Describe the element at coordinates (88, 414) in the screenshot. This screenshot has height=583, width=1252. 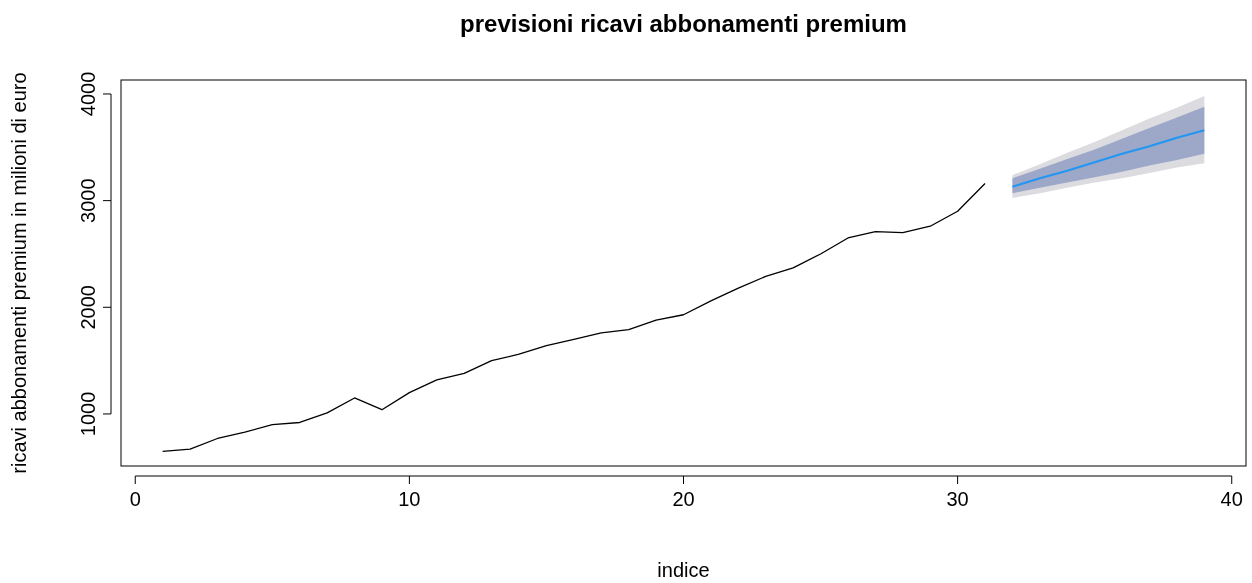
I see `y-tick-label: 1000` at that location.